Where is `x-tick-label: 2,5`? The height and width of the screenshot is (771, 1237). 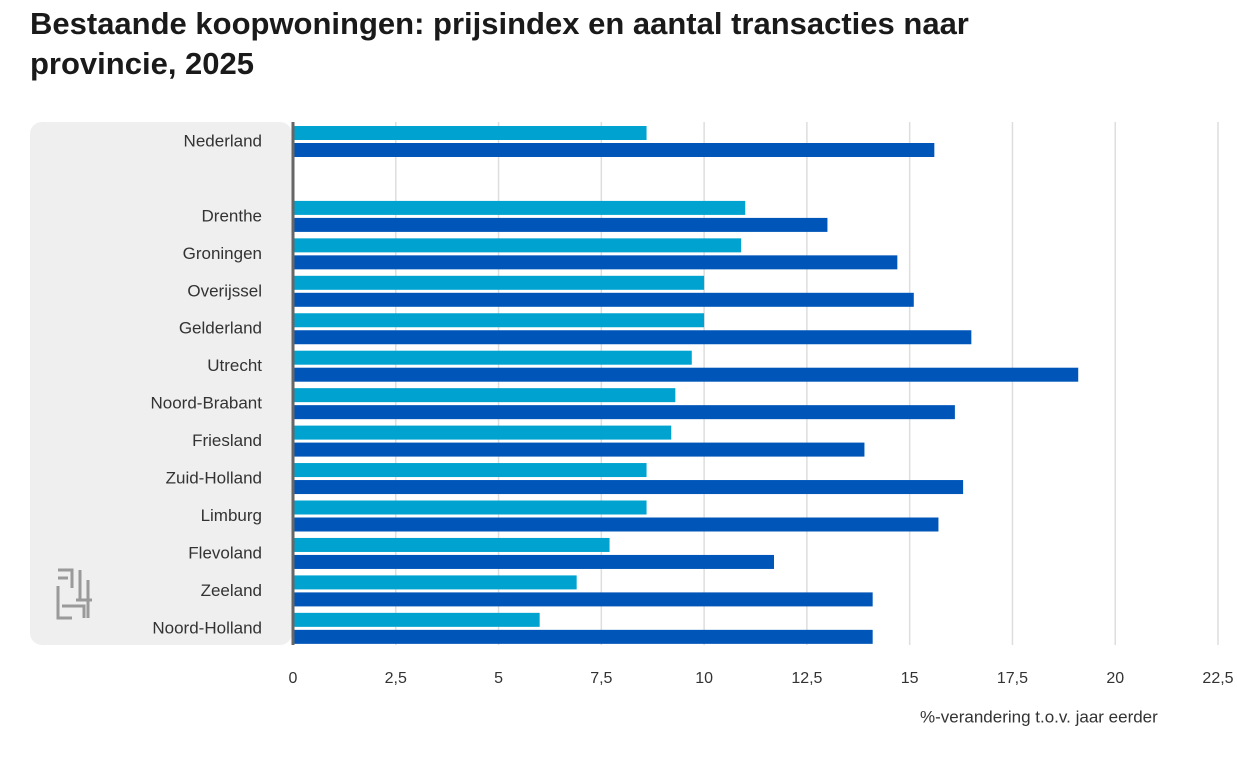 x-tick-label: 2,5 is located at coordinates (396, 678).